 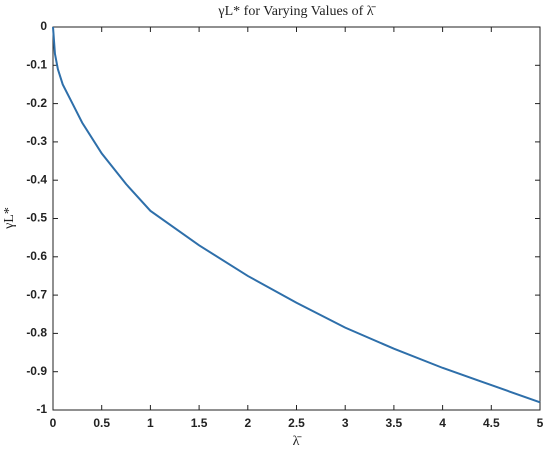 What do you see at coordinates (540, 423) in the screenshot?
I see `x-tick-label: 5` at bounding box center [540, 423].